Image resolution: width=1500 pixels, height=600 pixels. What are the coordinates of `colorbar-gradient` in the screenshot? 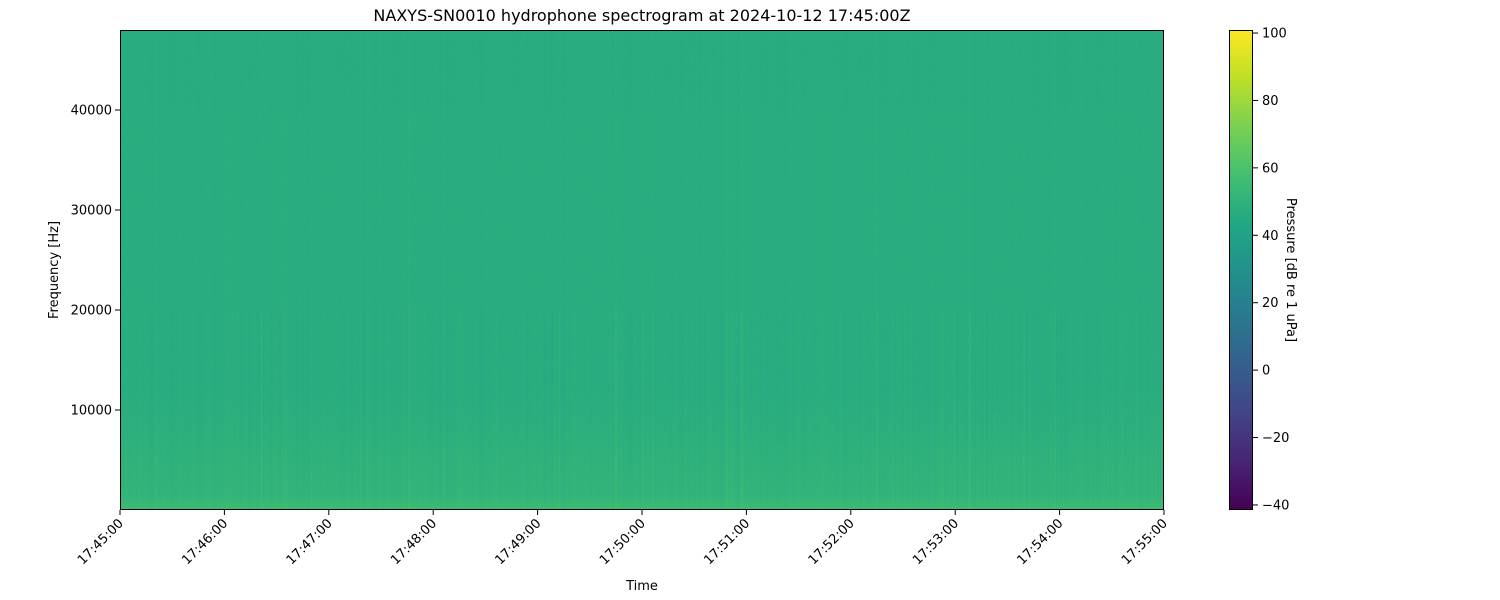 It's located at (1241, 270).